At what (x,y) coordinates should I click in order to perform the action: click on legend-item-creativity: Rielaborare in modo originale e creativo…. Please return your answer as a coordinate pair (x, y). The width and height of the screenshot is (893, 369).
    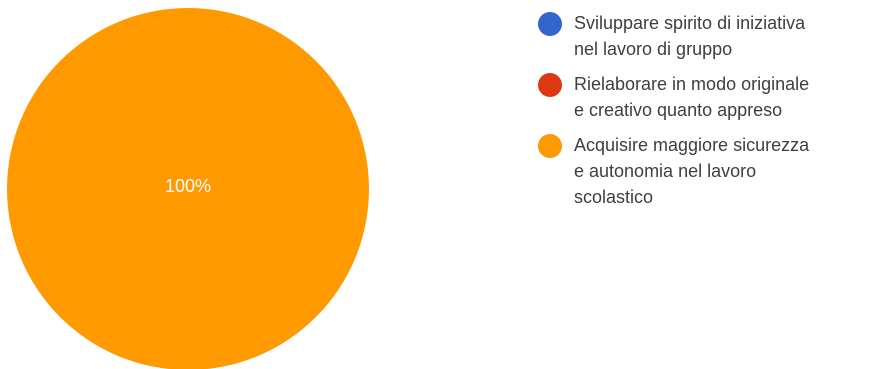
    Looking at the image, I should click on (715, 97).